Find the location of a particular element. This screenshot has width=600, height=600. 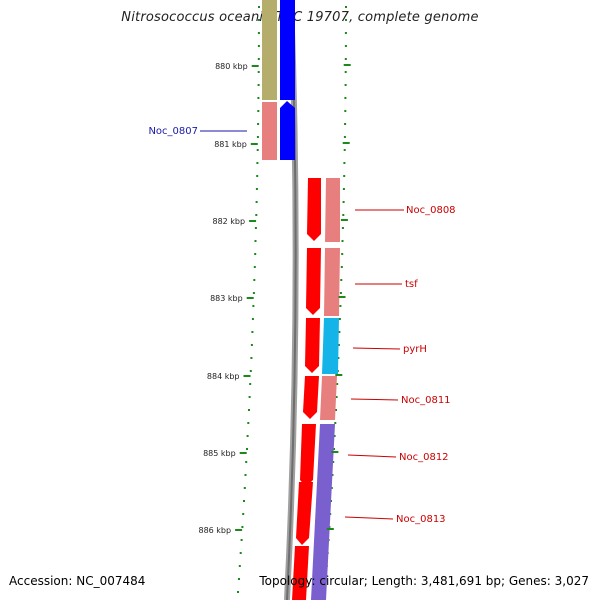

cds-forward-tsf is located at coordinates (313, 281).